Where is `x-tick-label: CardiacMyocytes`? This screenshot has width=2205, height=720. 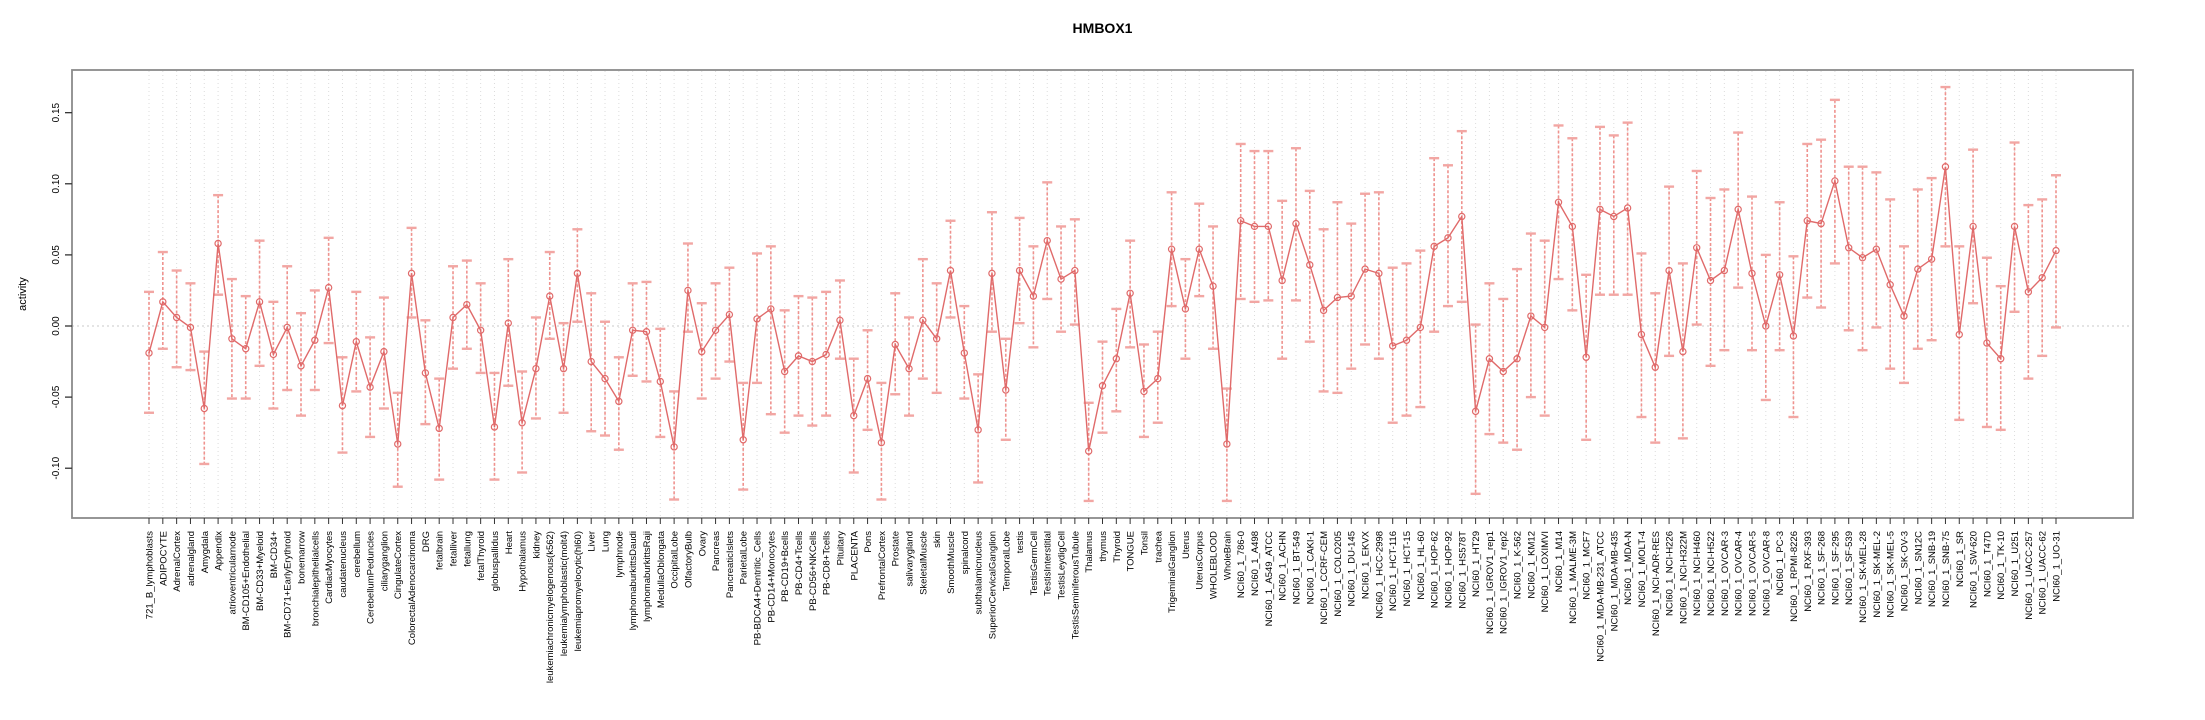
x-tick-label: CardiacMyocytes is located at coordinates (329, 567).